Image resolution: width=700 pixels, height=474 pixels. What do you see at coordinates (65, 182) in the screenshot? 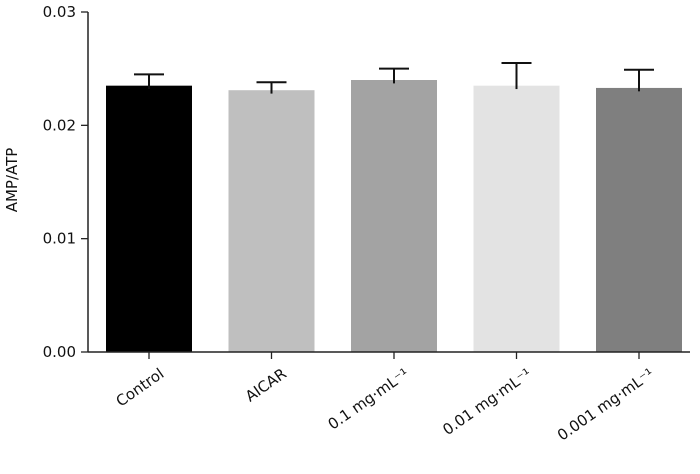
I see `y-axis-ticks: 0.00 0.01 0.02 0.03` at bounding box center [65, 182].